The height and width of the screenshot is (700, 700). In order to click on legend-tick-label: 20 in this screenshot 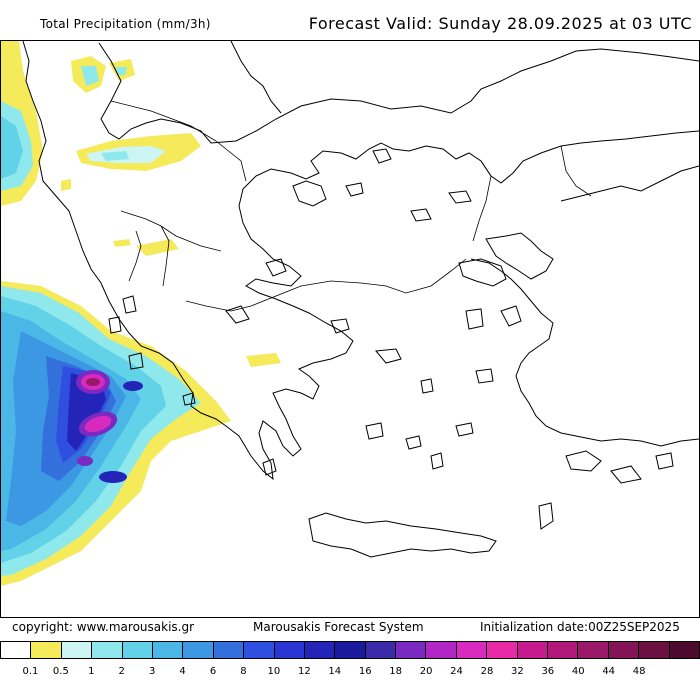, I will do `click(426, 671)`.